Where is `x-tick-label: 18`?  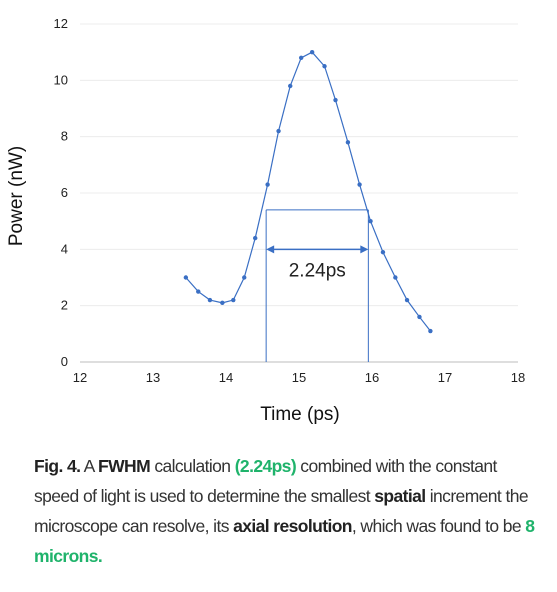
x-tick-label: 18 is located at coordinates (518, 377).